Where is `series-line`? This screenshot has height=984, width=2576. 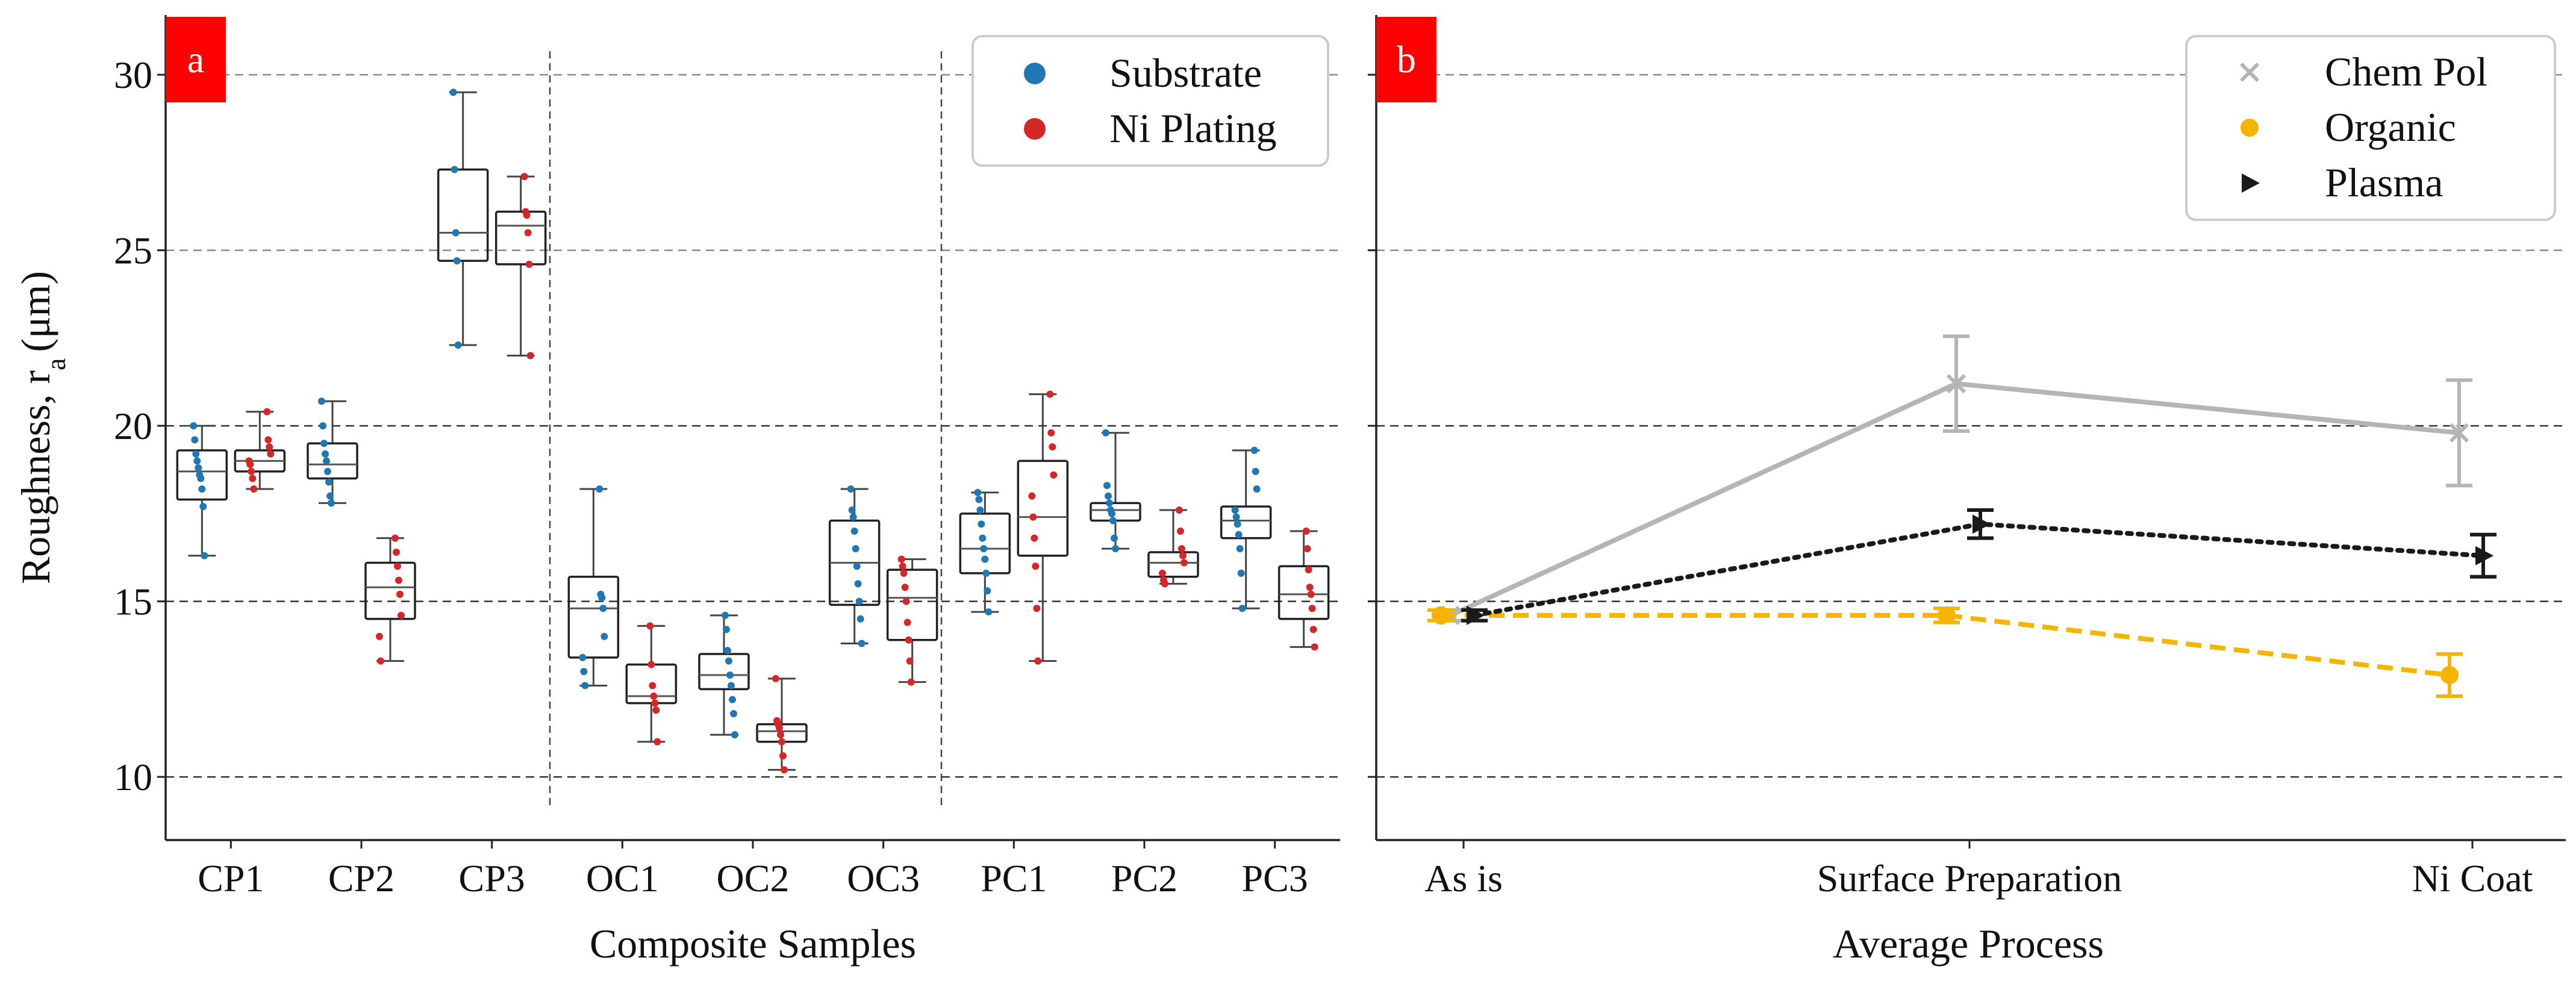
series-line is located at coordinates (1945, 644).